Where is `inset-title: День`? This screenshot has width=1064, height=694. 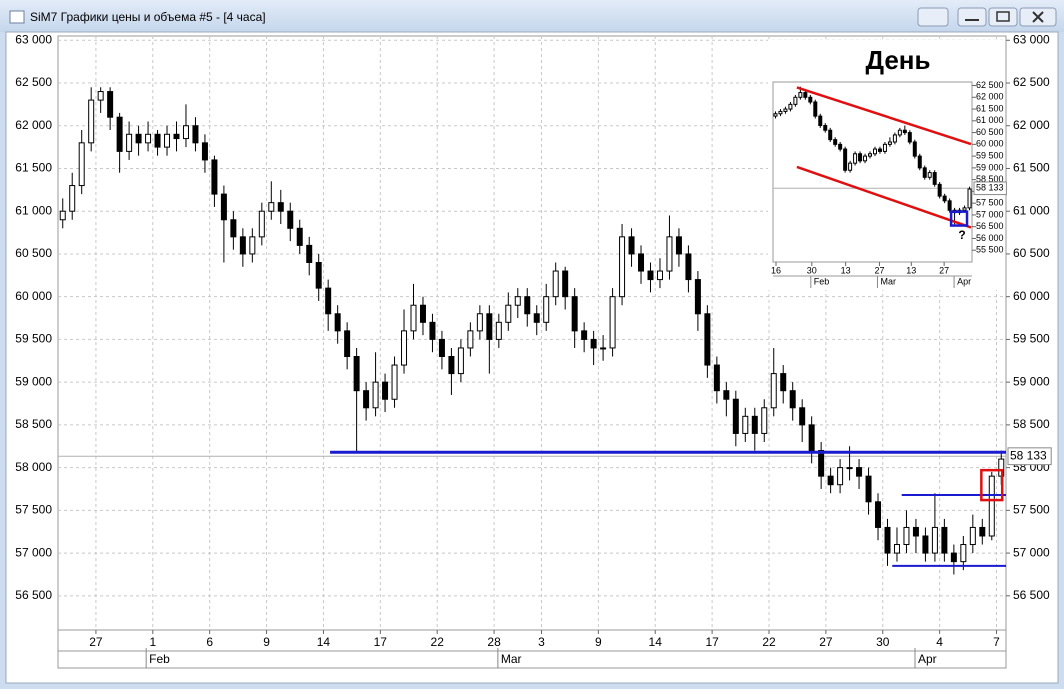 inset-title: День is located at coordinates (898, 60).